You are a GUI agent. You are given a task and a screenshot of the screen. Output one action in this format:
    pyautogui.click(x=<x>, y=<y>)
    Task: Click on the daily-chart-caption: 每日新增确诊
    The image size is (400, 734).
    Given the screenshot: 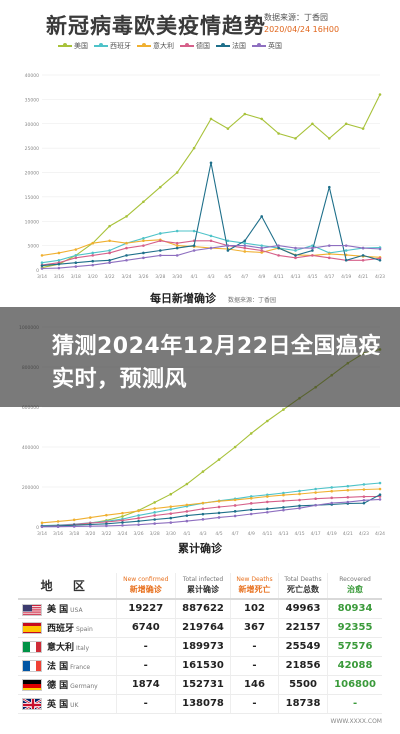 What is the action you would take?
    pyautogui.click(x=183, y=298)
    